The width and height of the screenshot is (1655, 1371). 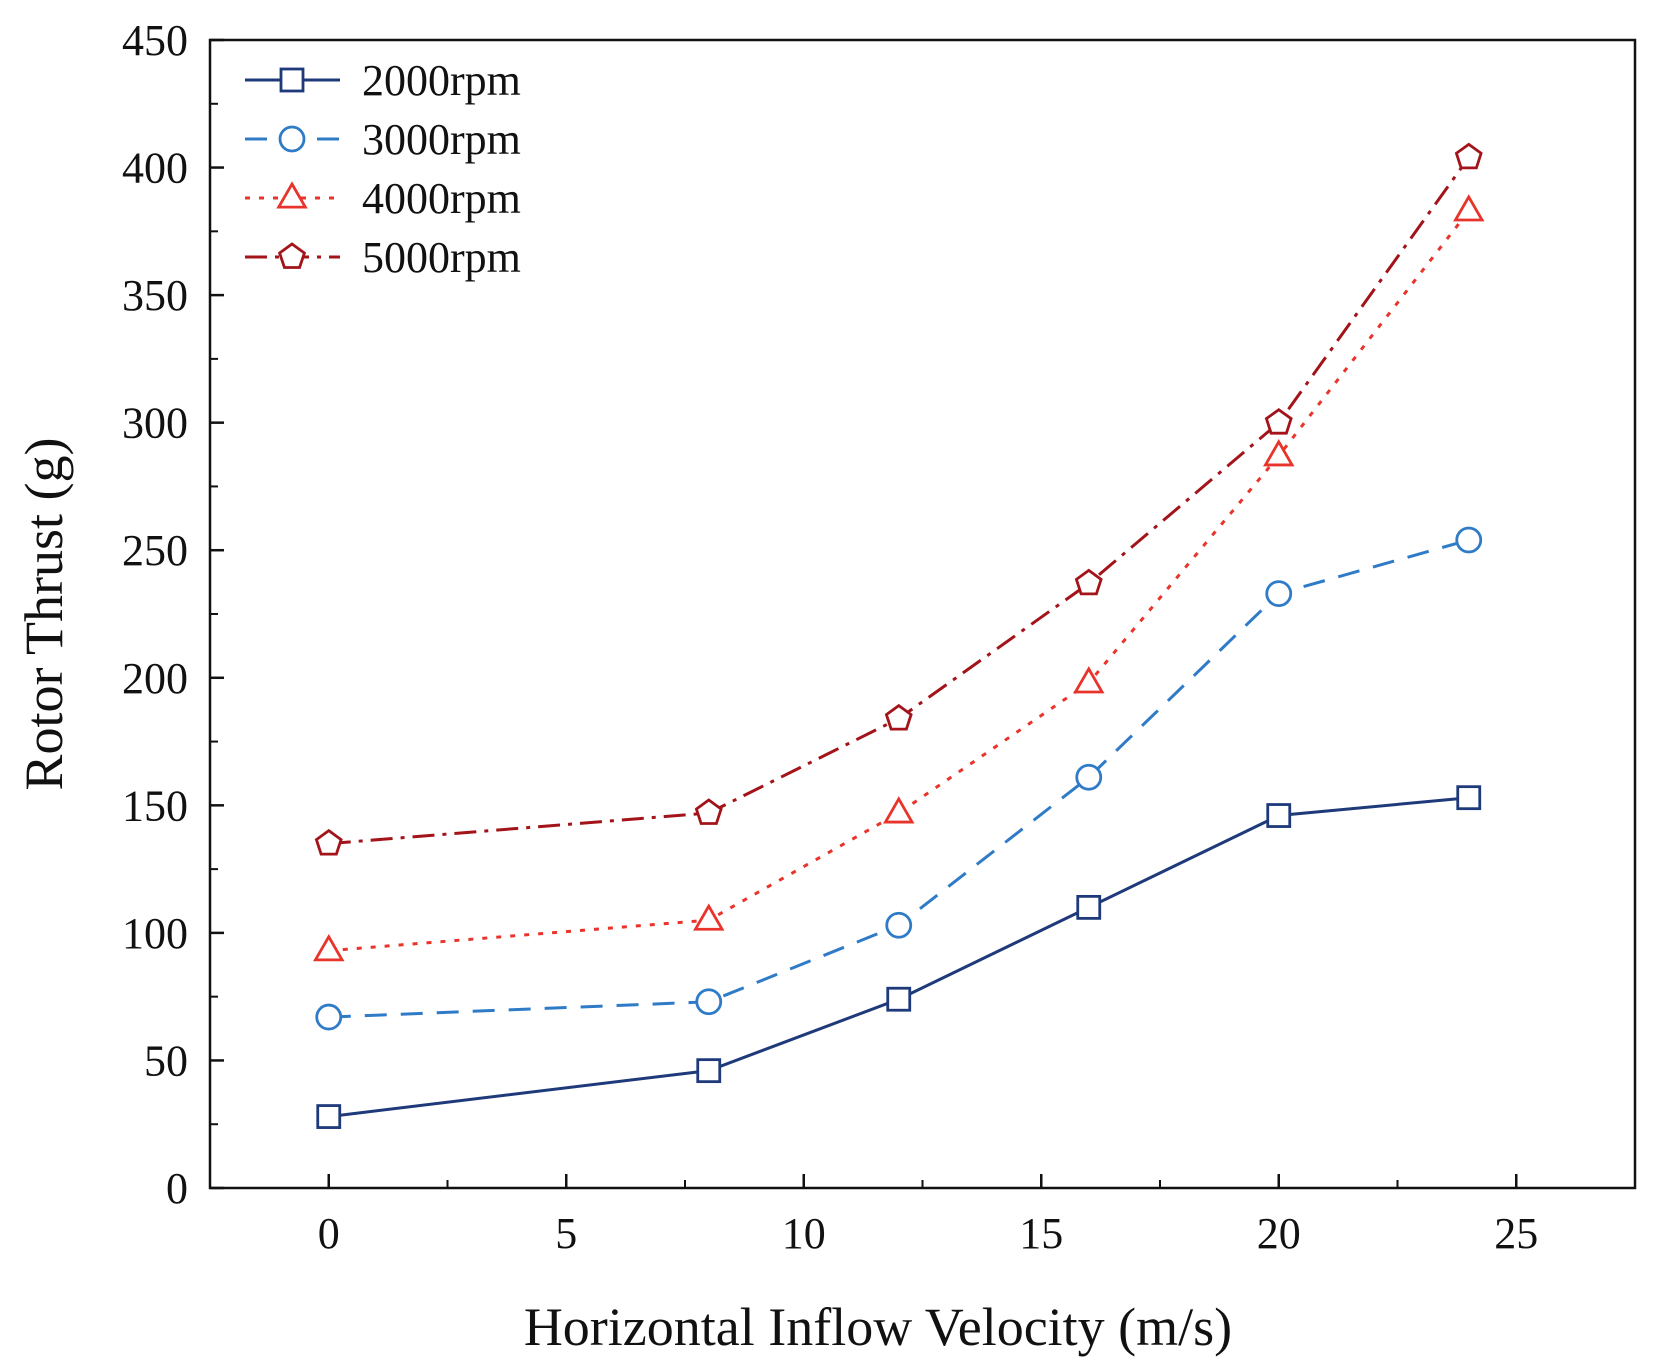 What do you see at coordinates (804, 1233) in the screenshot?
I see `x-tick-label: 10` at bounding box center [804, 1233].